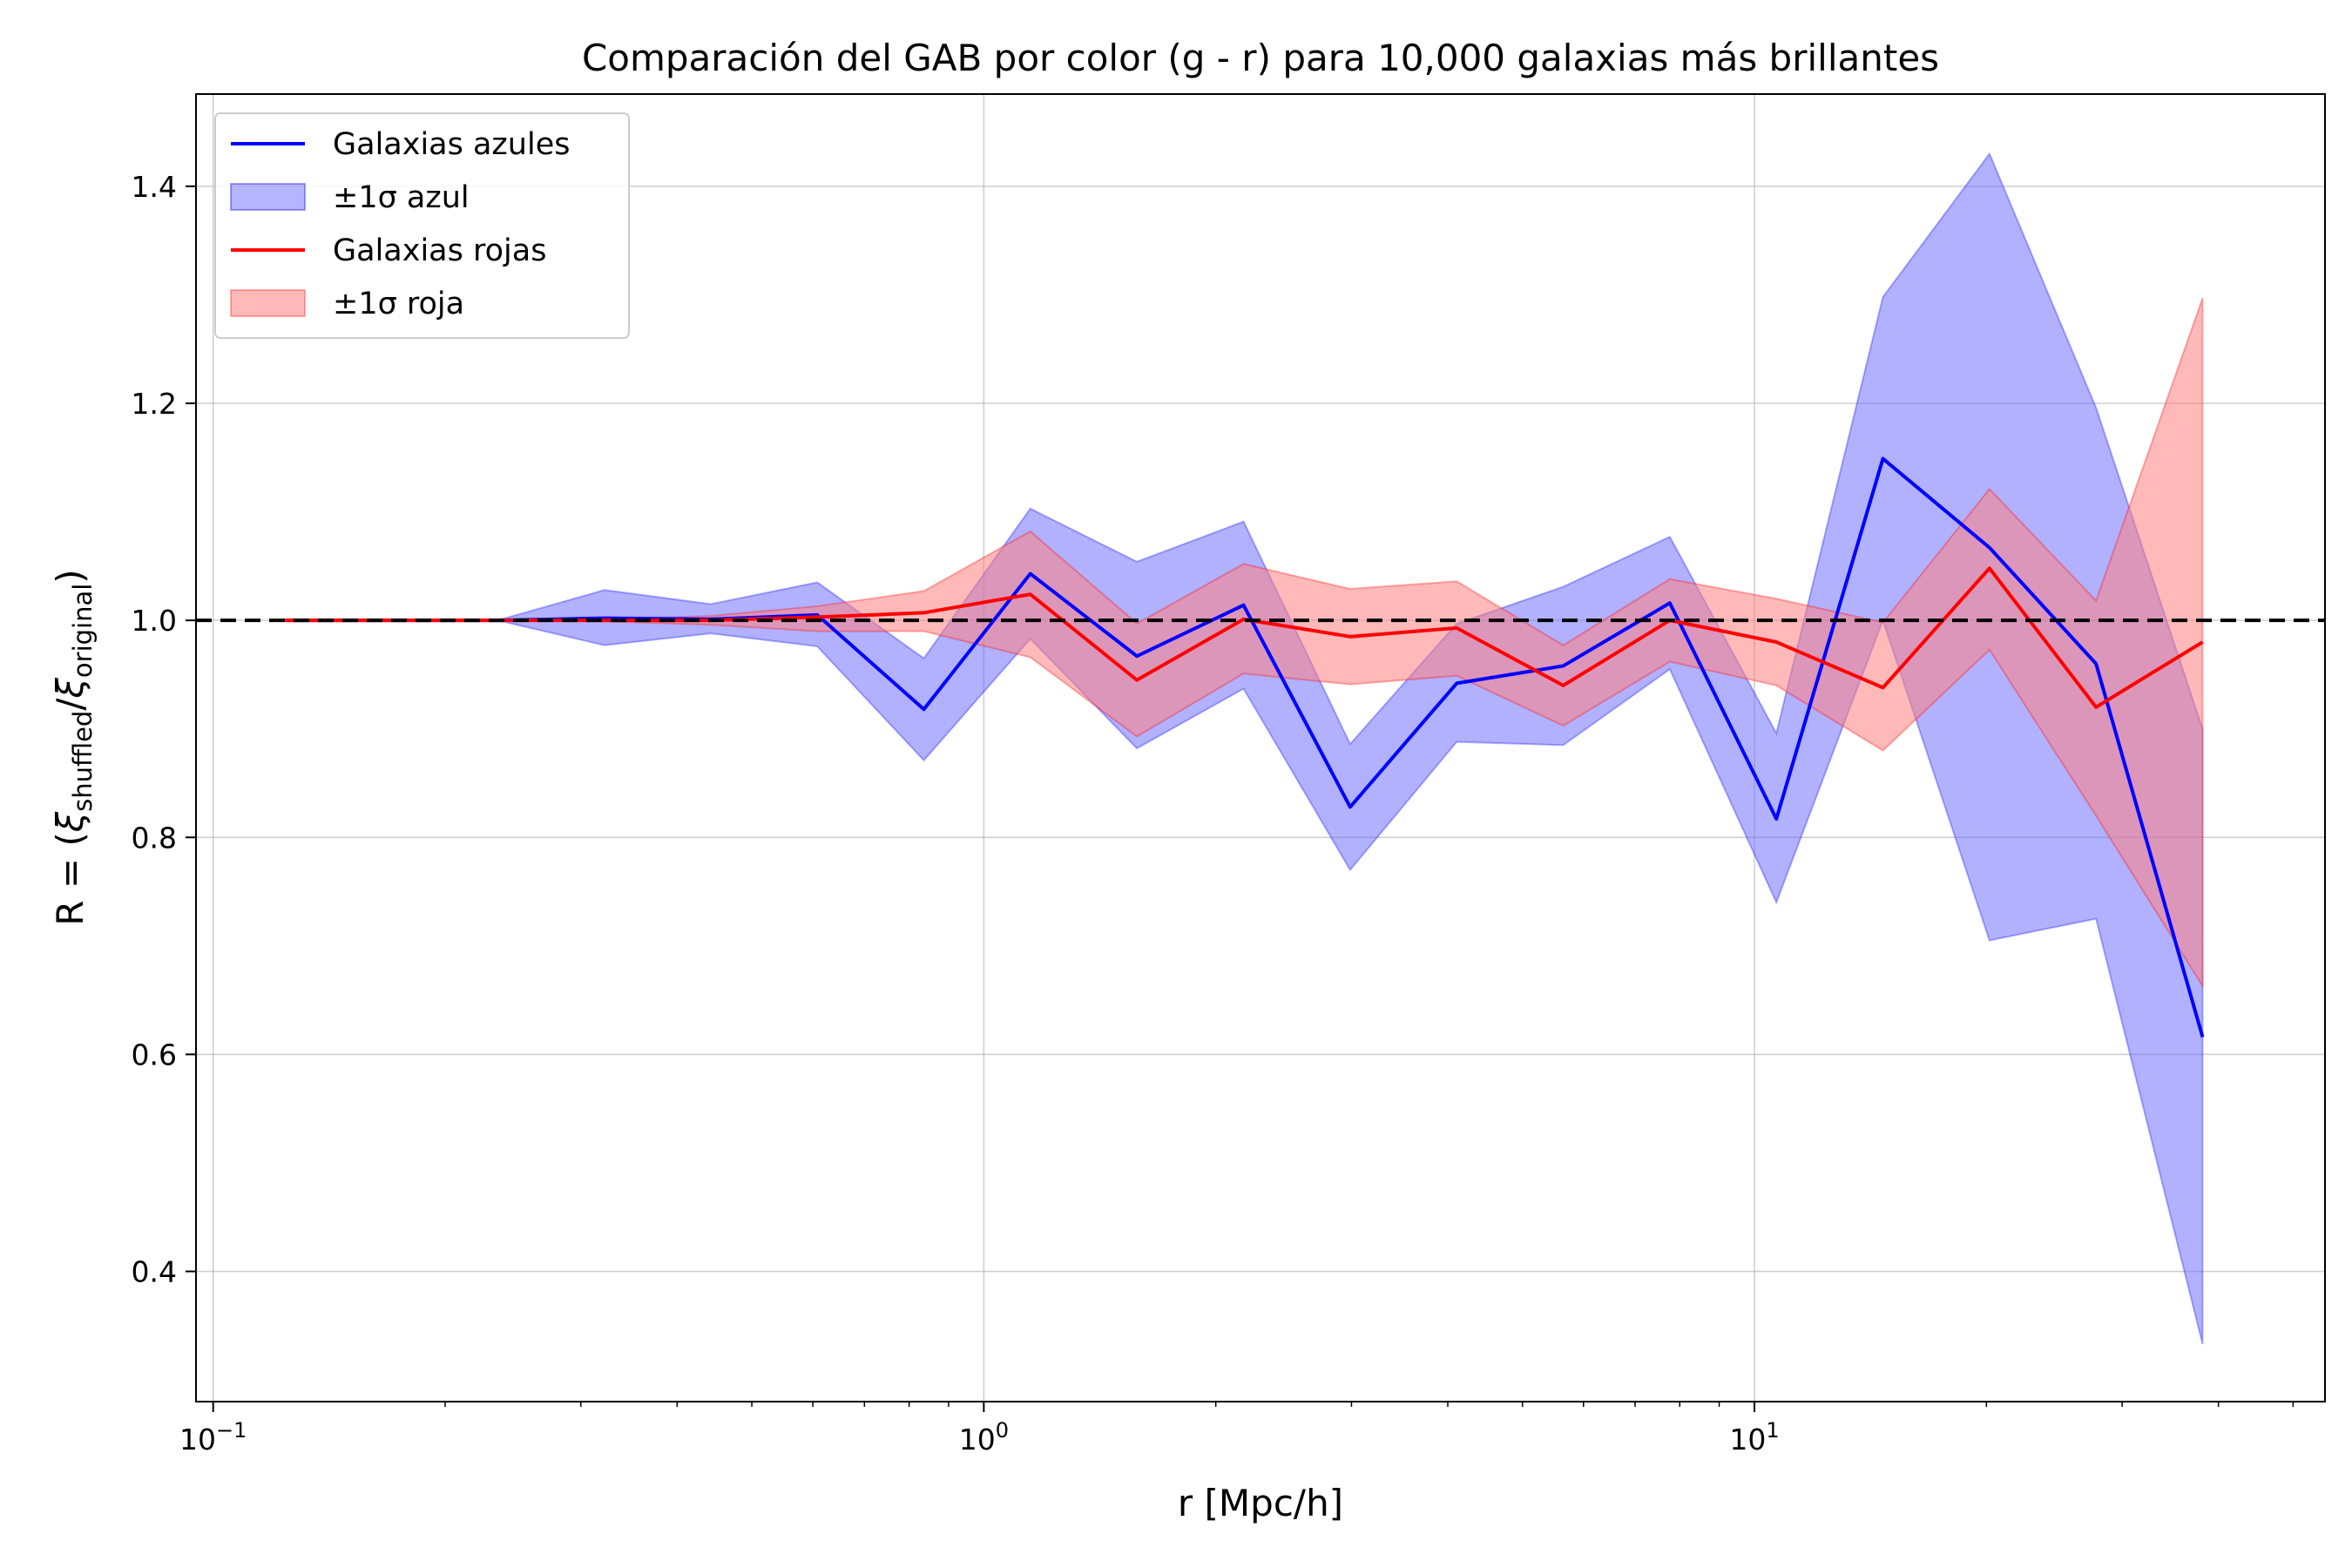 This screenshot has height=1568, width=2352. I want to click on y-label-prefix: R = (, so click(70, 879).